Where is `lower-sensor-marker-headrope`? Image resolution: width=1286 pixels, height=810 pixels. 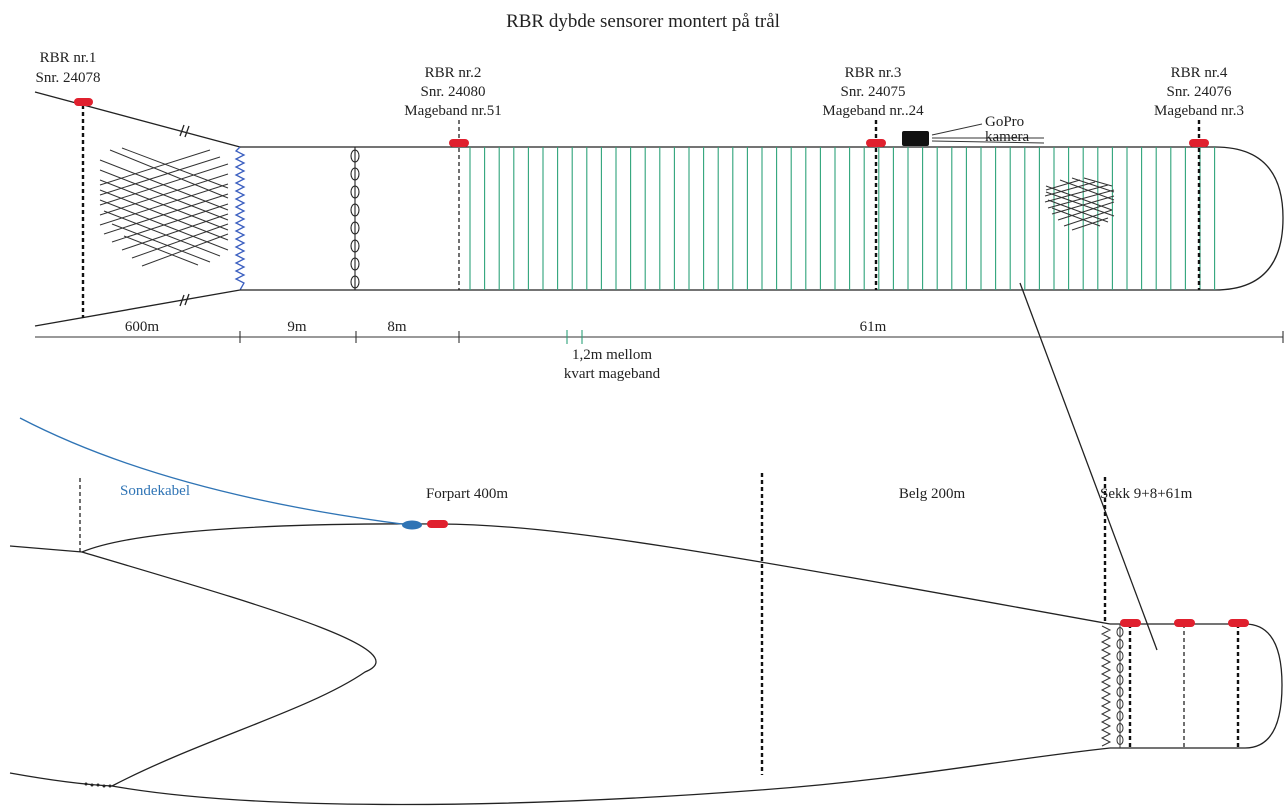 lower-sensor-marker-headrope is located at coordinates (437, 524).